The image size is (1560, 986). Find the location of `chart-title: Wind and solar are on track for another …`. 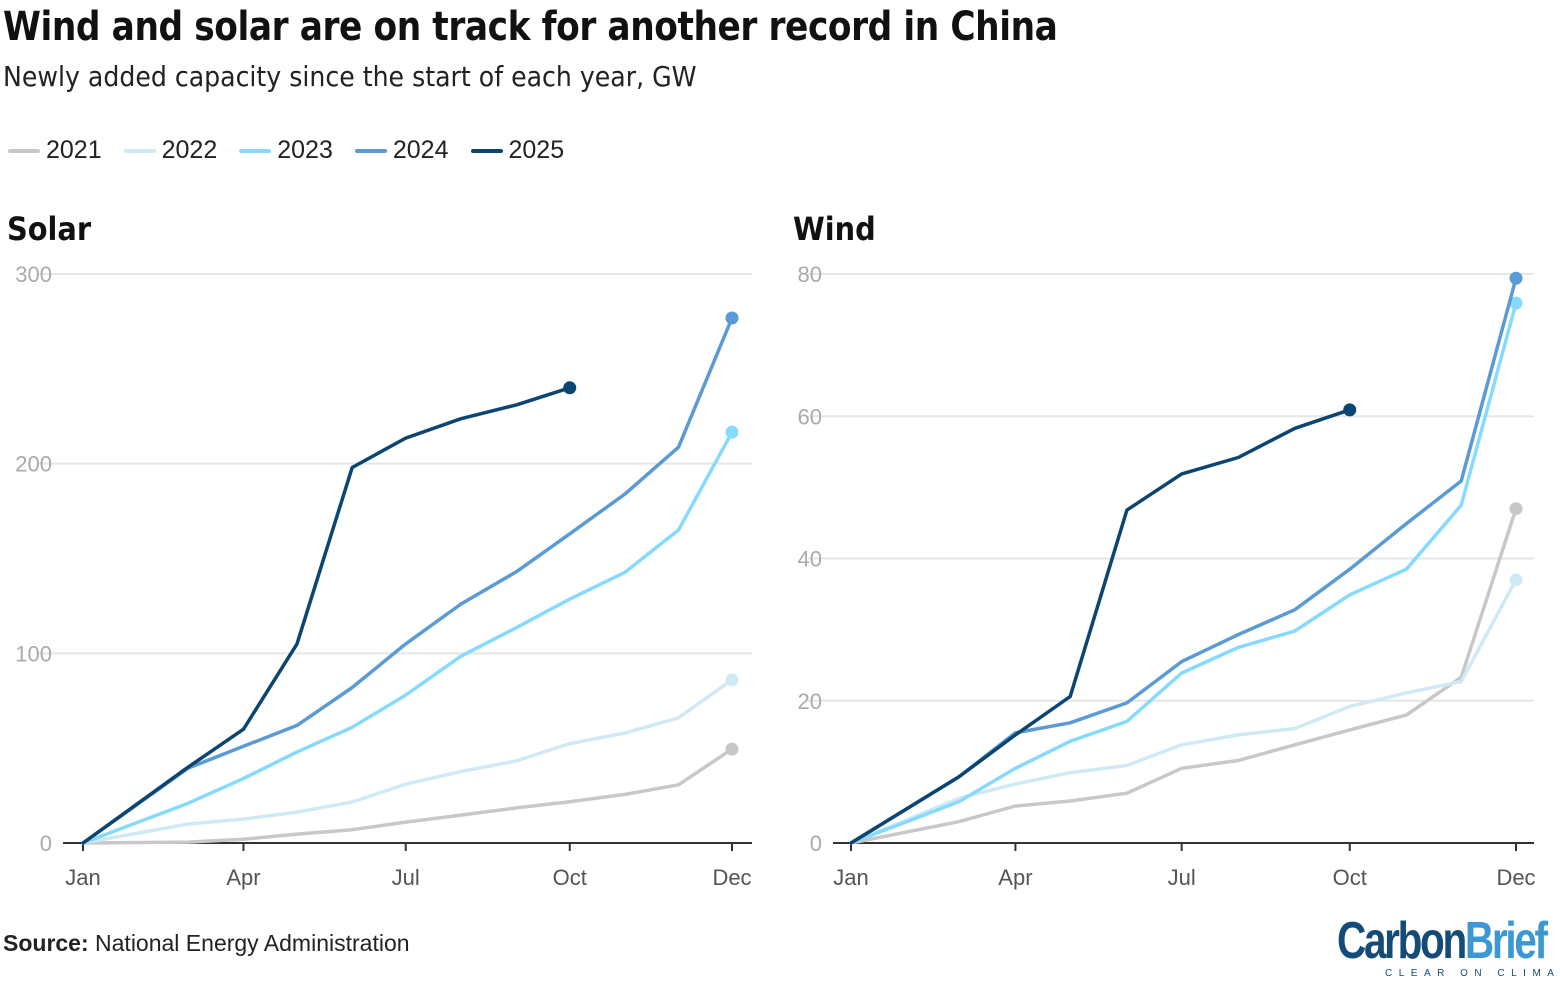

chart-title: Wind and solar are on track for another … is located at coordinates (530, 27).